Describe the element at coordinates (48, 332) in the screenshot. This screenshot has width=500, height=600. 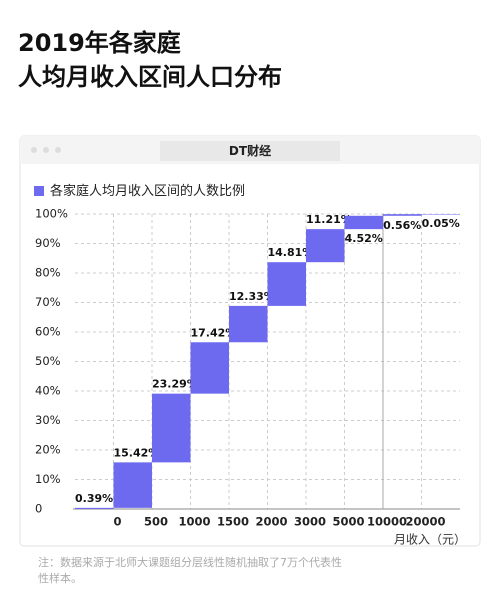
I see `y-tick-label: 60%` at that location.